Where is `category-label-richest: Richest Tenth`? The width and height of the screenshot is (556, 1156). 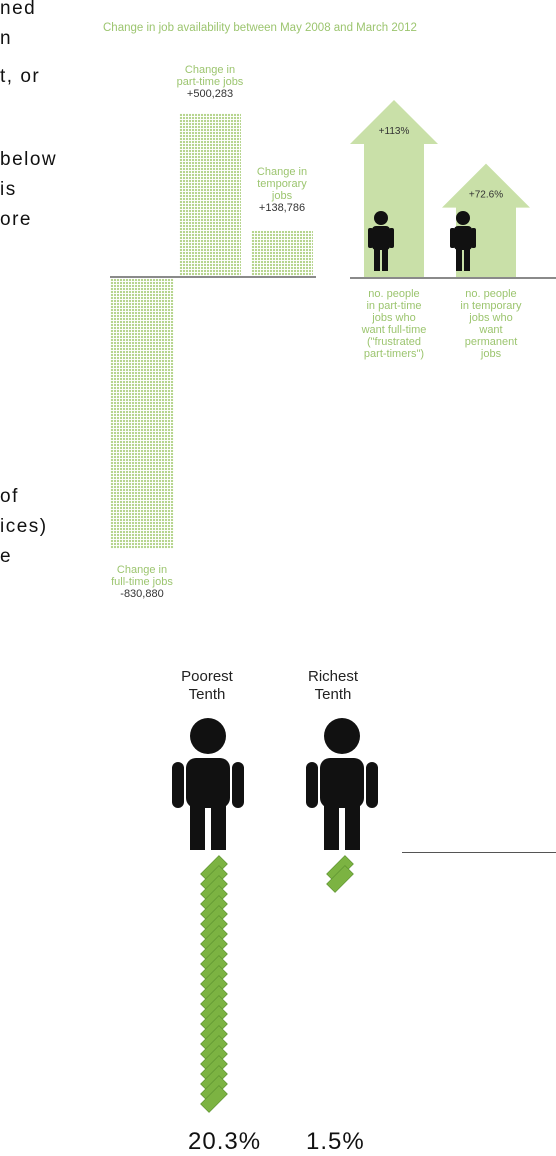
category-label-richest: Richest Tenth is located at coordinates (333, 686).